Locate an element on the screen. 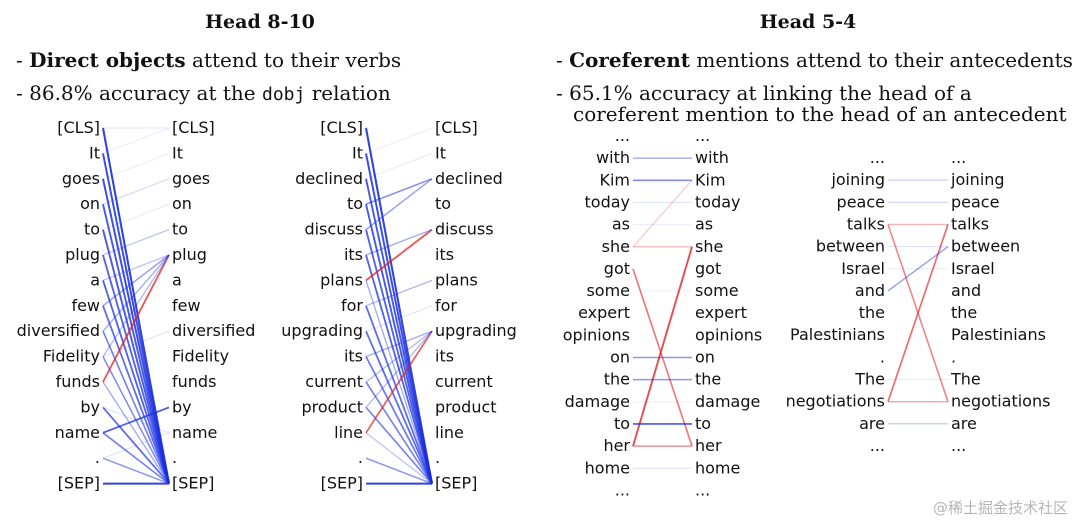  right-token: talks is located at coordinates (970, 223).